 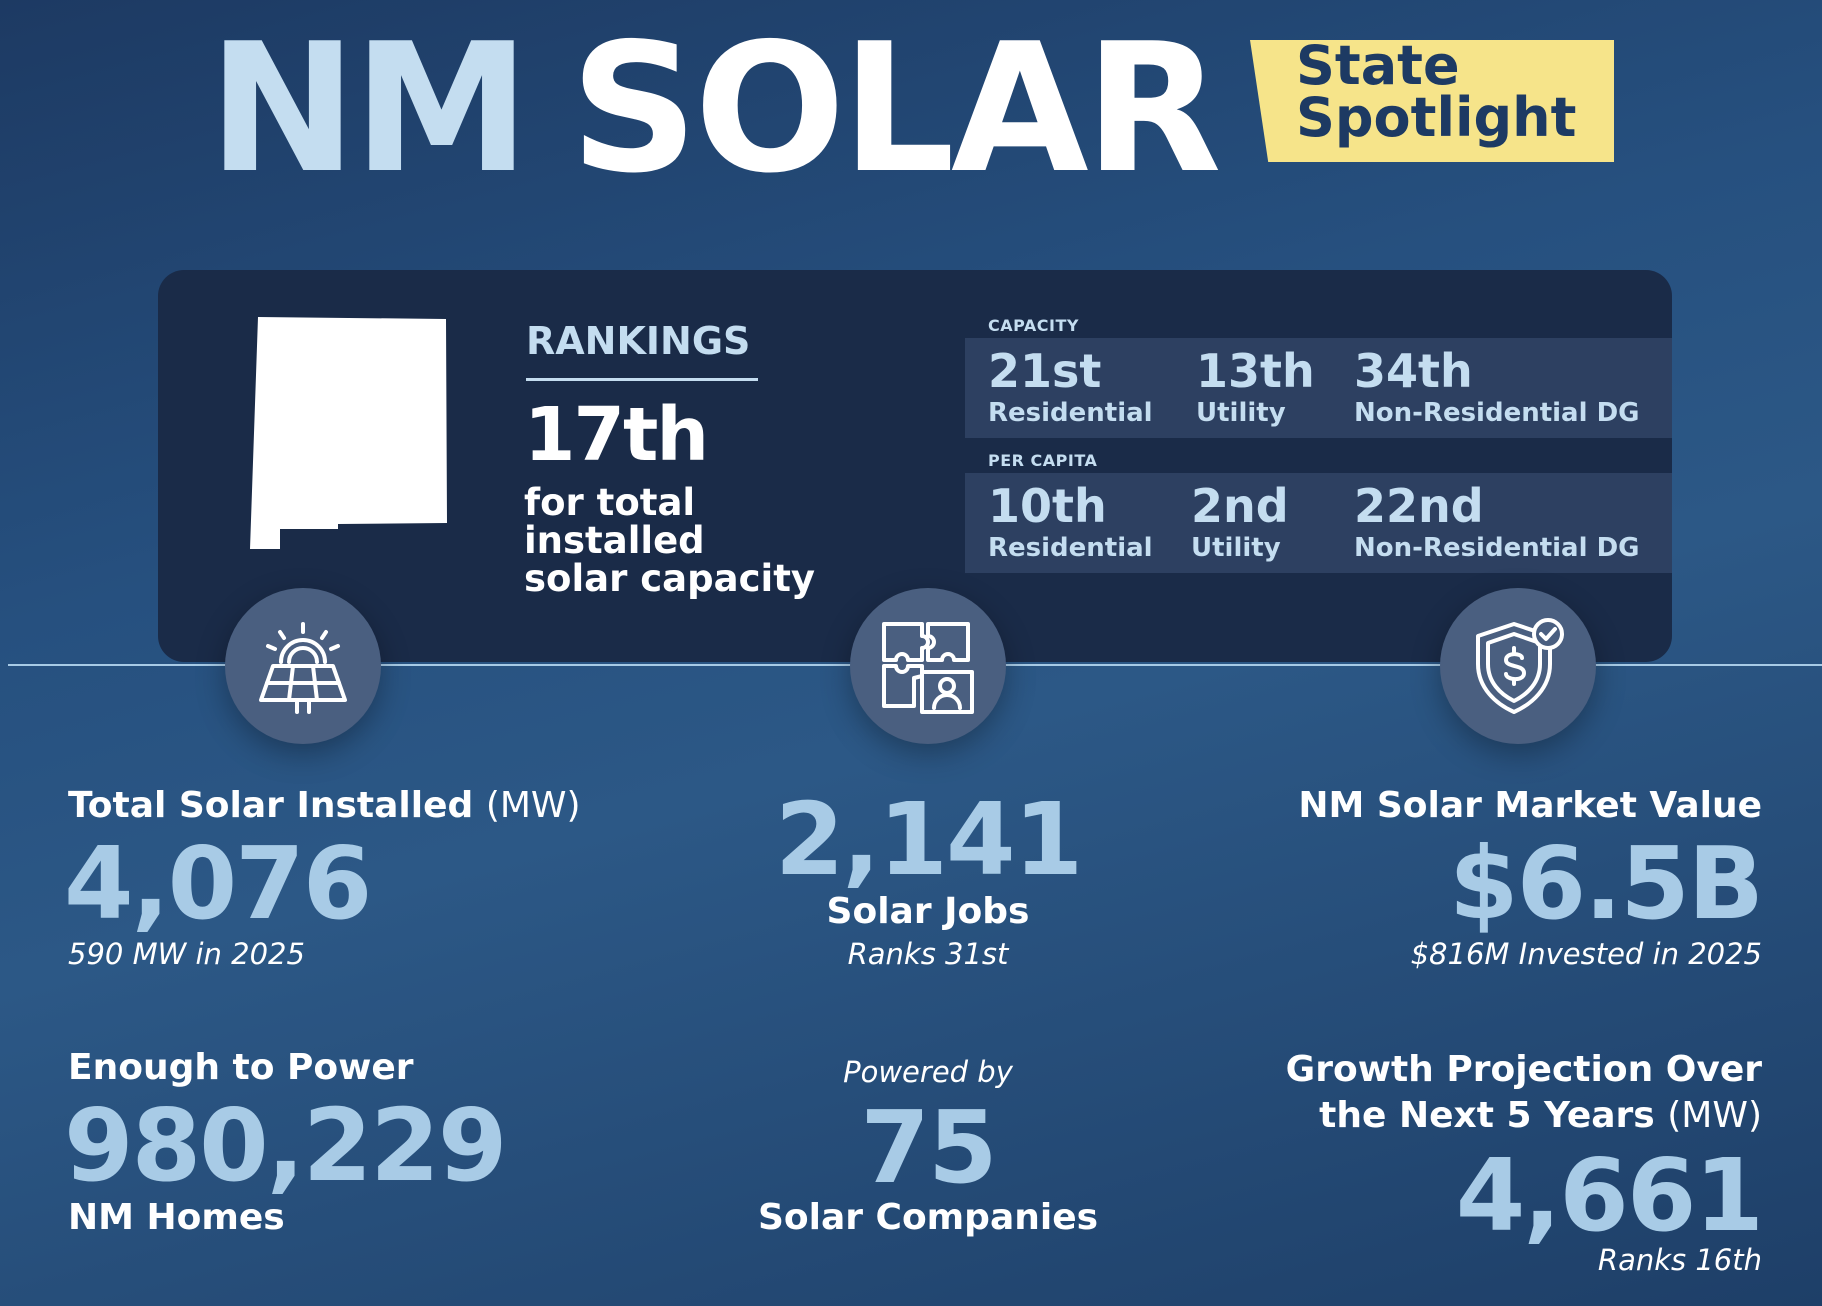 I want to click on rank-value: 13th, so click(x=1255, y=371).